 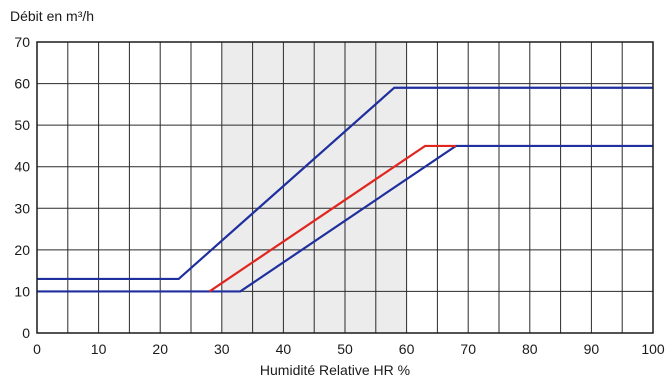 What do you see at coordinates (22, 125) in the screenshot?
I see `y-tick-label: 50` at bounding box center [22, 125].